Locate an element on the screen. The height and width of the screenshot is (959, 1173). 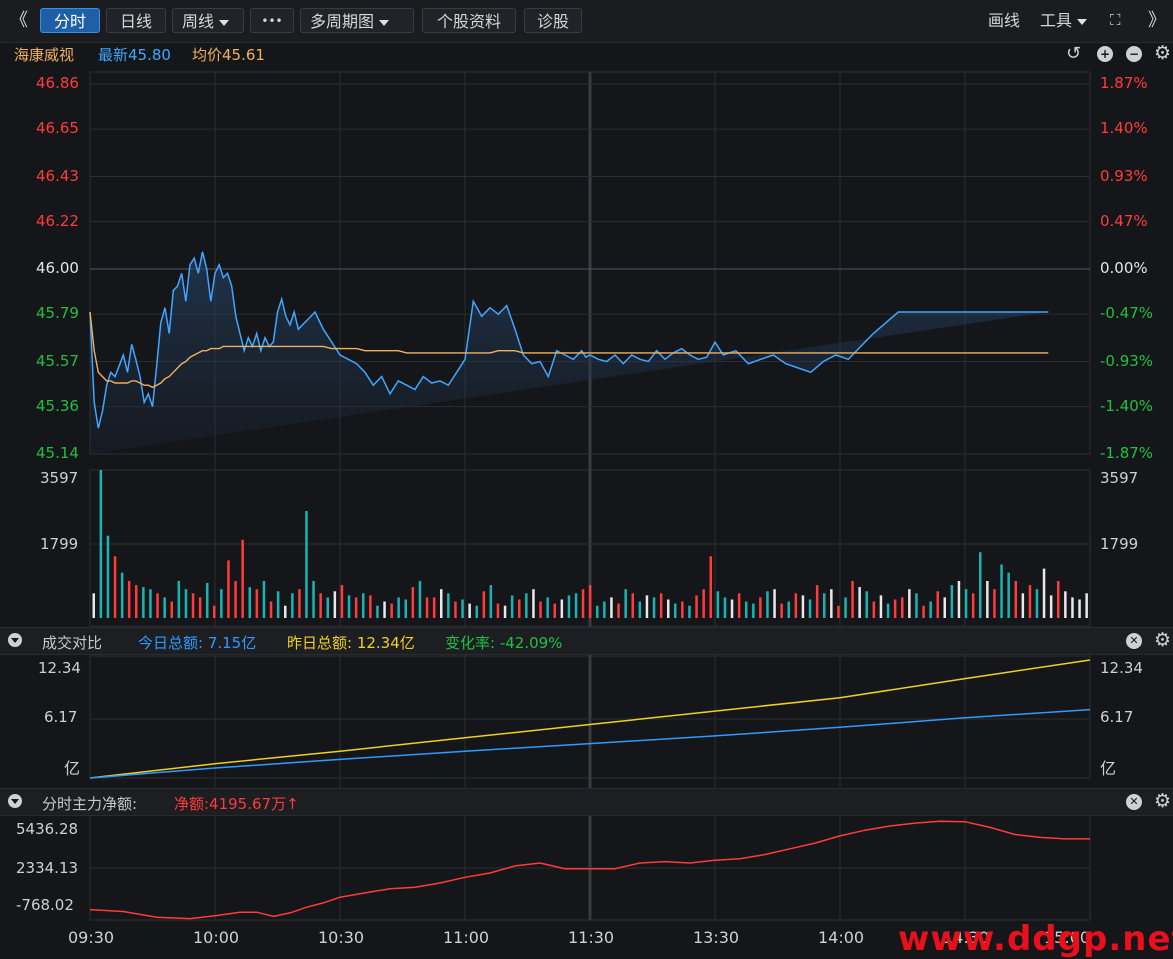
price-tick-left: 46.43 is located at coordinates (57, 175).